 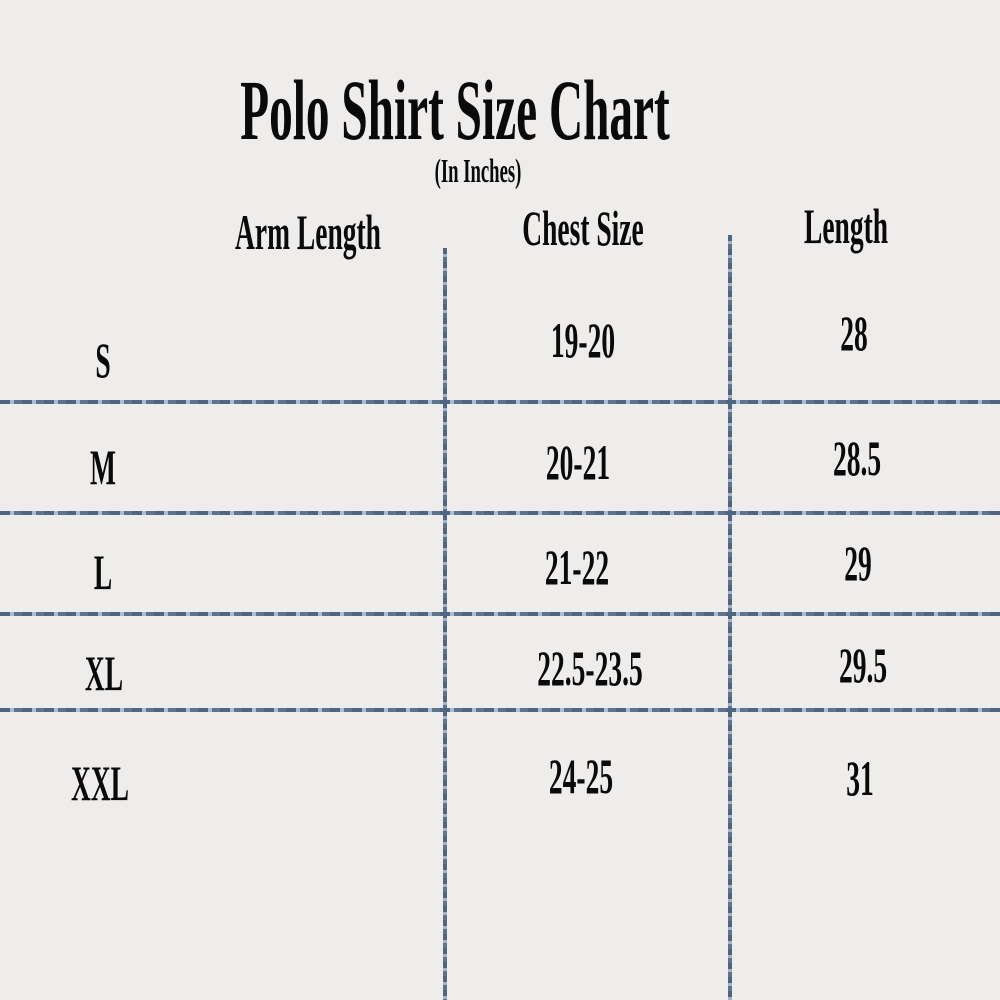 I want to click on size-label: XL, so click(x=104, y=673).